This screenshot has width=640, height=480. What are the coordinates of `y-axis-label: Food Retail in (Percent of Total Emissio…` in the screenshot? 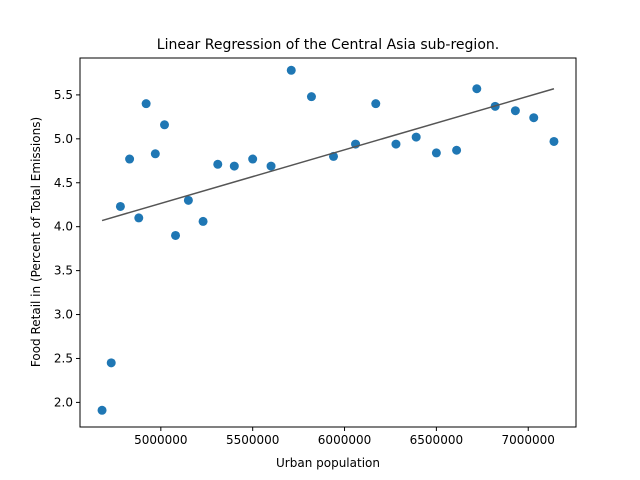 It's located at (36, 242).